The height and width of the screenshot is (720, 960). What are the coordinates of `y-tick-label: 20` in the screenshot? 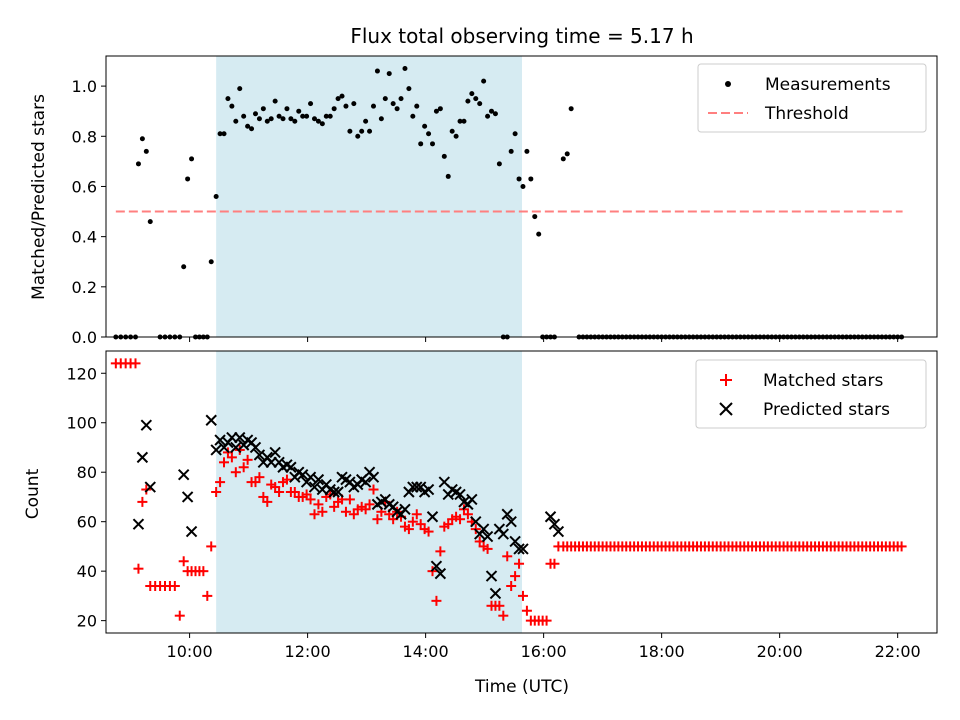 It's located at (87, 621).